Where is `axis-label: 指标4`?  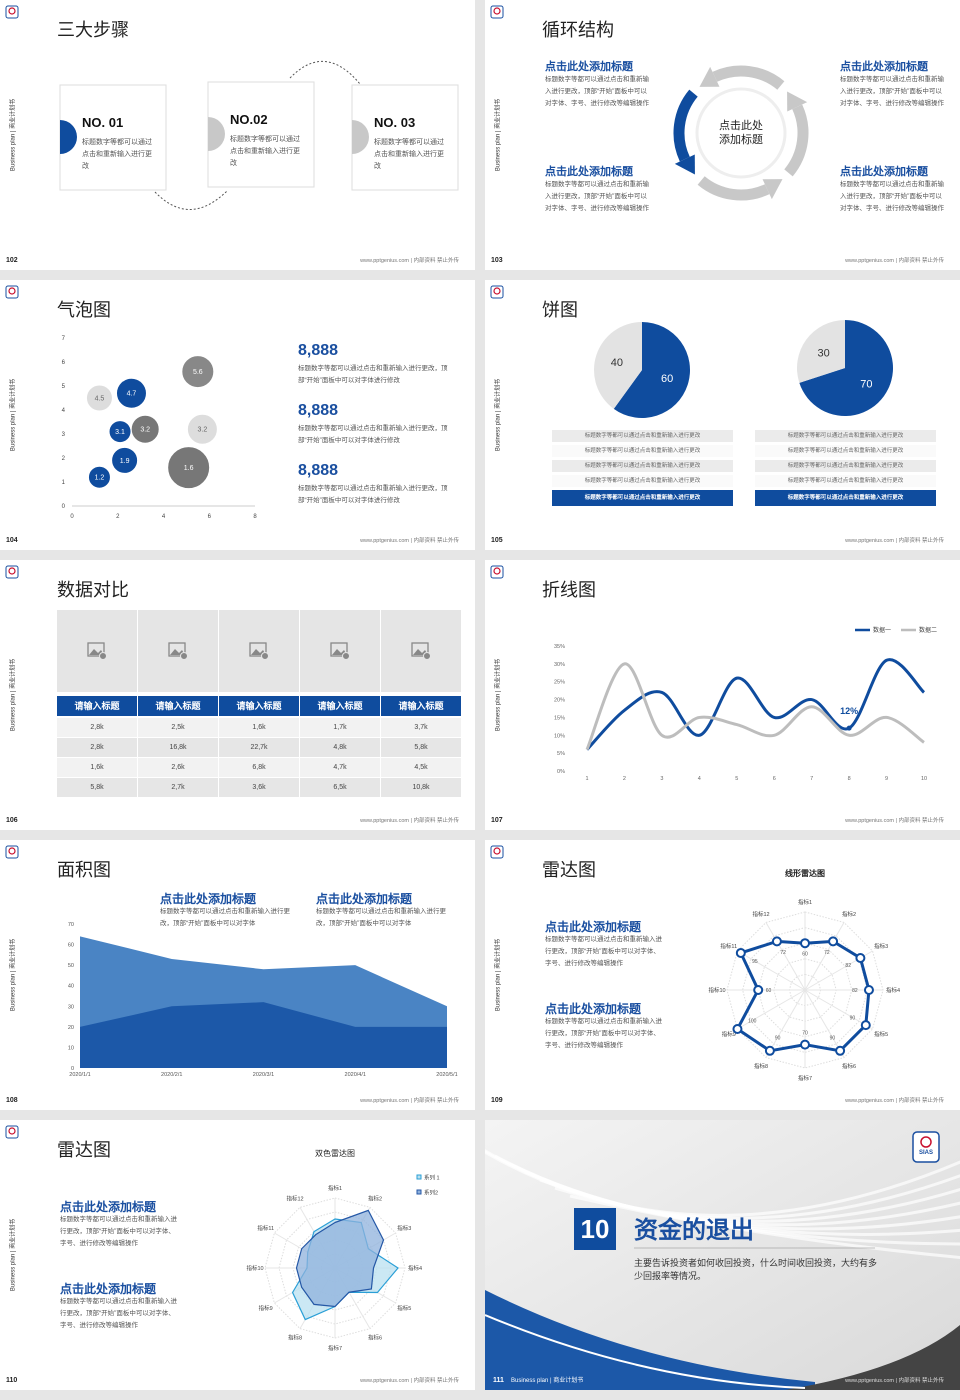 axis-label: 指标4 is located at coordinates (893, 990).